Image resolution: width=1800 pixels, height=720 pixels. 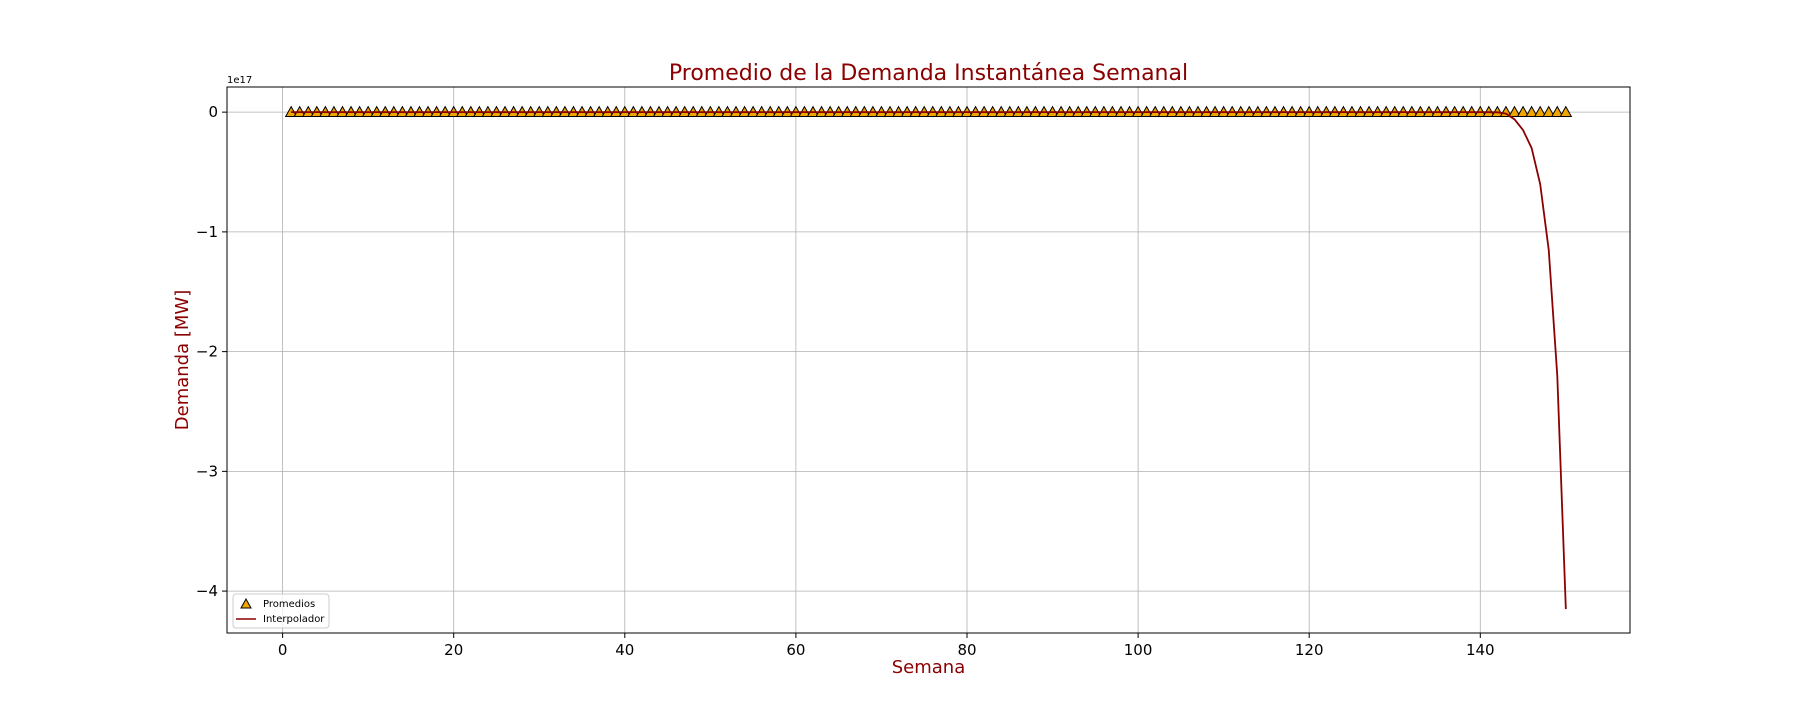 What do you see at coordinates (207, 591) in the screenshot?
I see `y-tick-label: −4` at bounding box center [207, 591].